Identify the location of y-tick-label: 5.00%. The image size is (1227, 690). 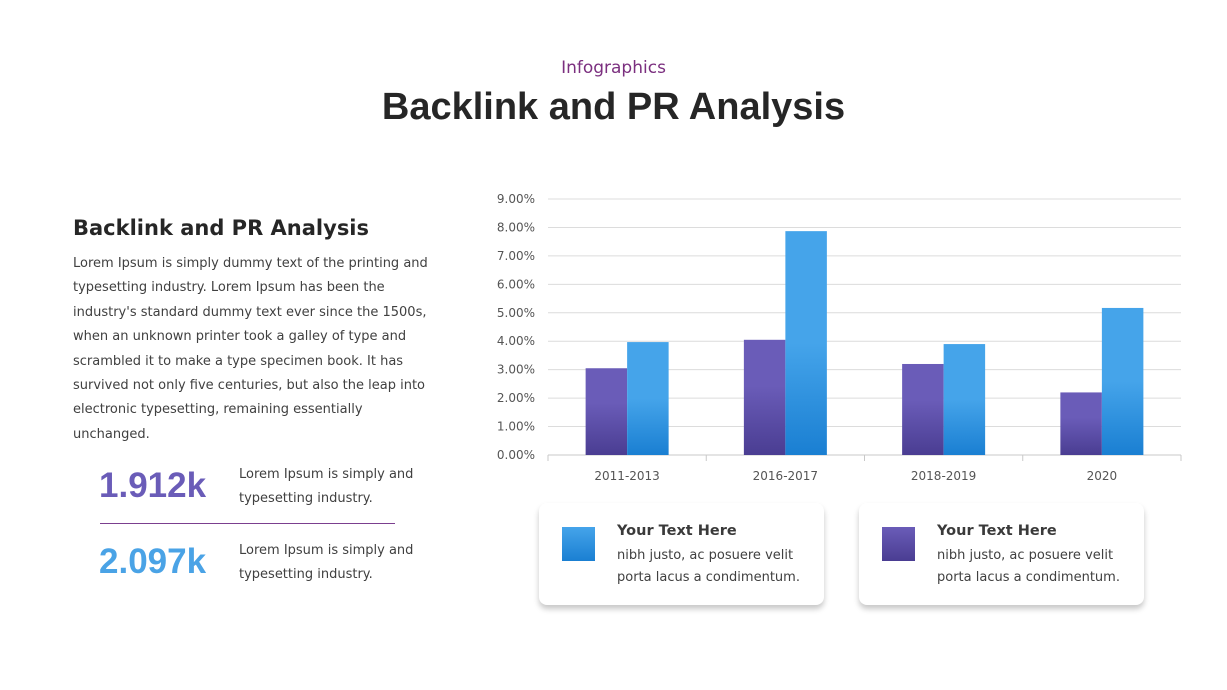
(516, 313).